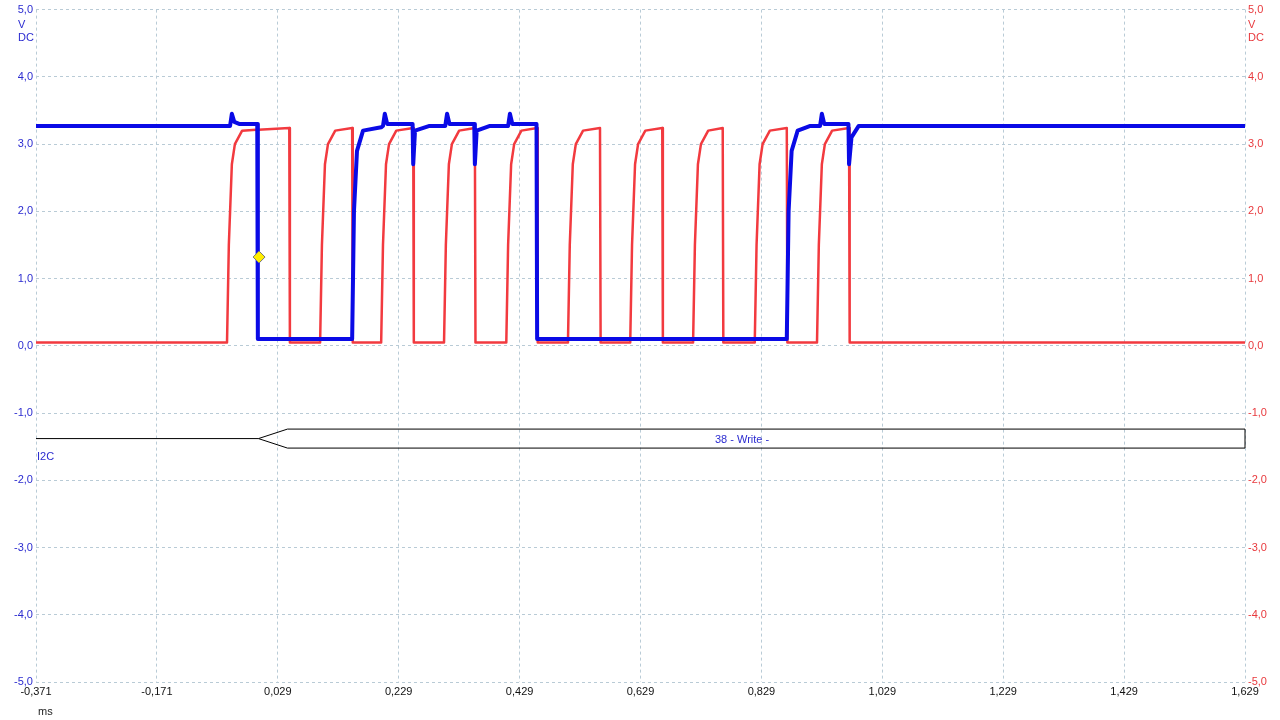 The width and height of the screenshot is (1280, 720). Describe the element at coordinates (882, 690) in the screenshot. I see `x-tick-label: 1,029` at that location.